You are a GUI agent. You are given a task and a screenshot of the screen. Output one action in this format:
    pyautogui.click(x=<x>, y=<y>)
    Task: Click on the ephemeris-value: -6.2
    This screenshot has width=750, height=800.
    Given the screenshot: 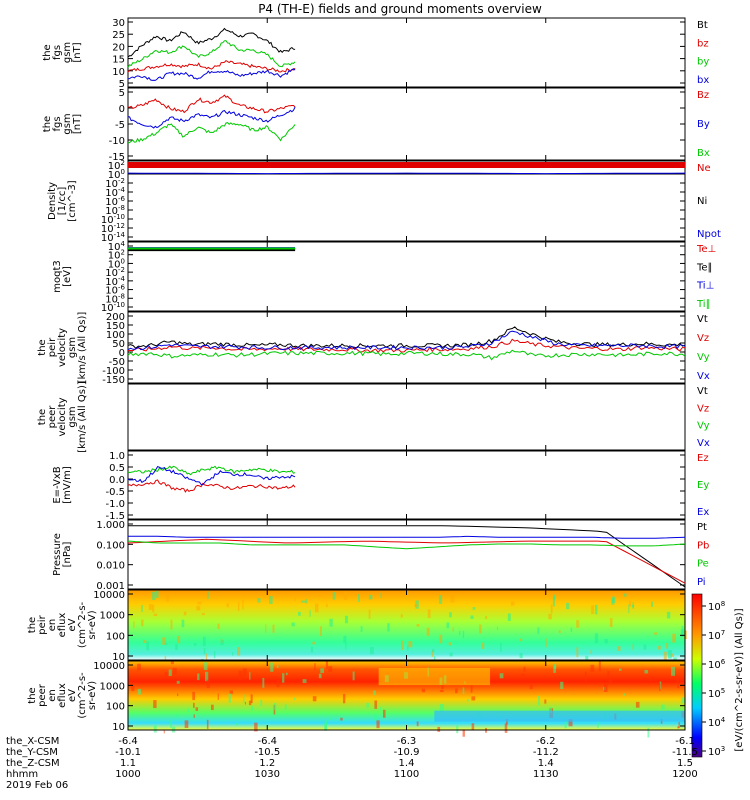 What is the action you would take?
    pyautogui.click(x=546, y=741)
    